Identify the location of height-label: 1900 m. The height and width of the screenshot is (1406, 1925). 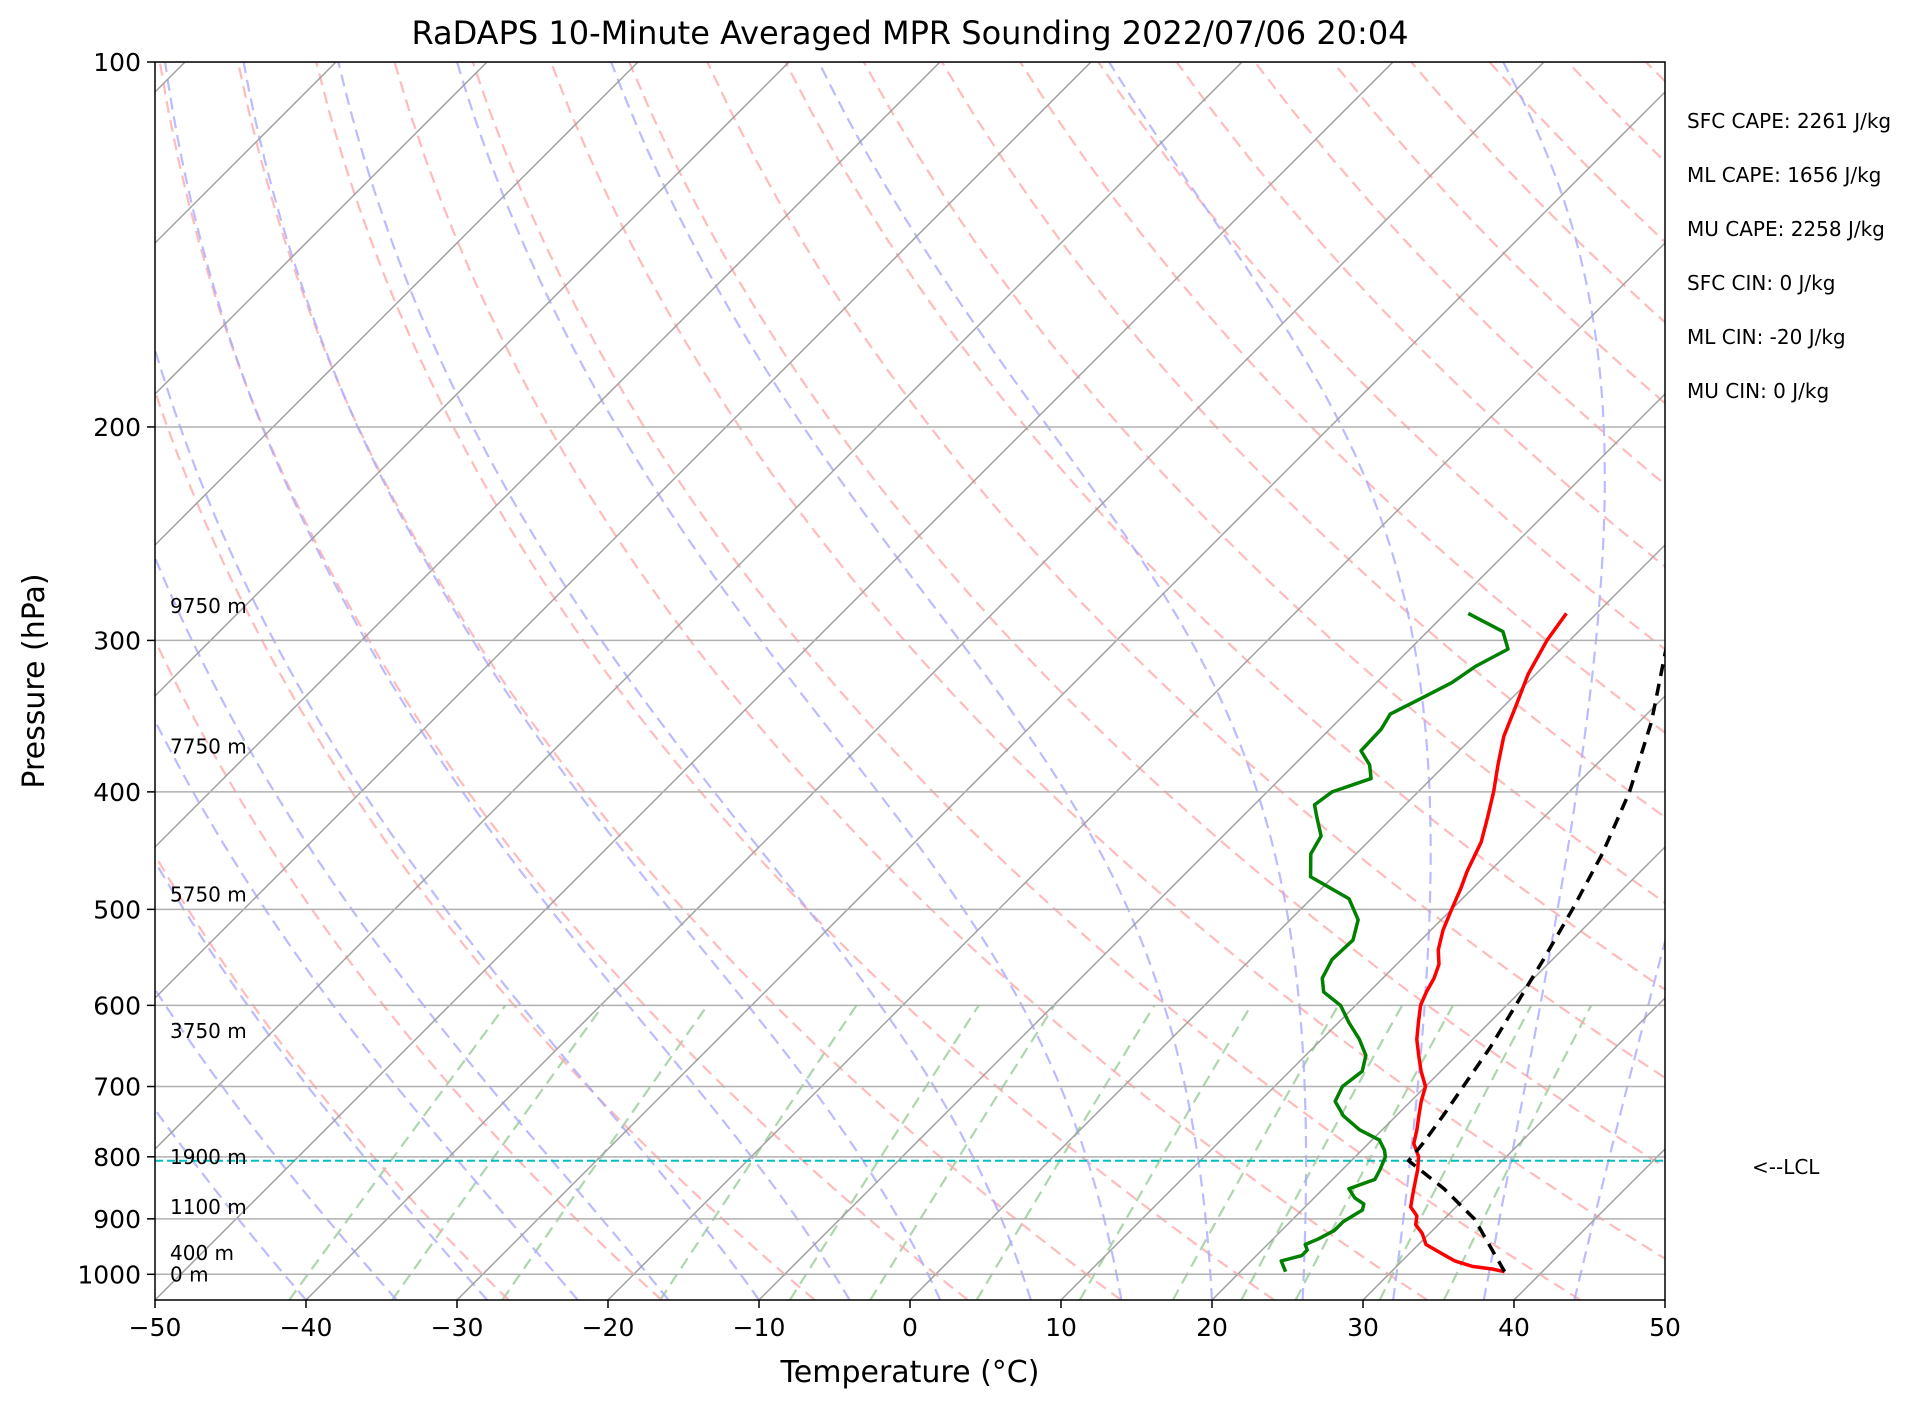
(208, 1157).